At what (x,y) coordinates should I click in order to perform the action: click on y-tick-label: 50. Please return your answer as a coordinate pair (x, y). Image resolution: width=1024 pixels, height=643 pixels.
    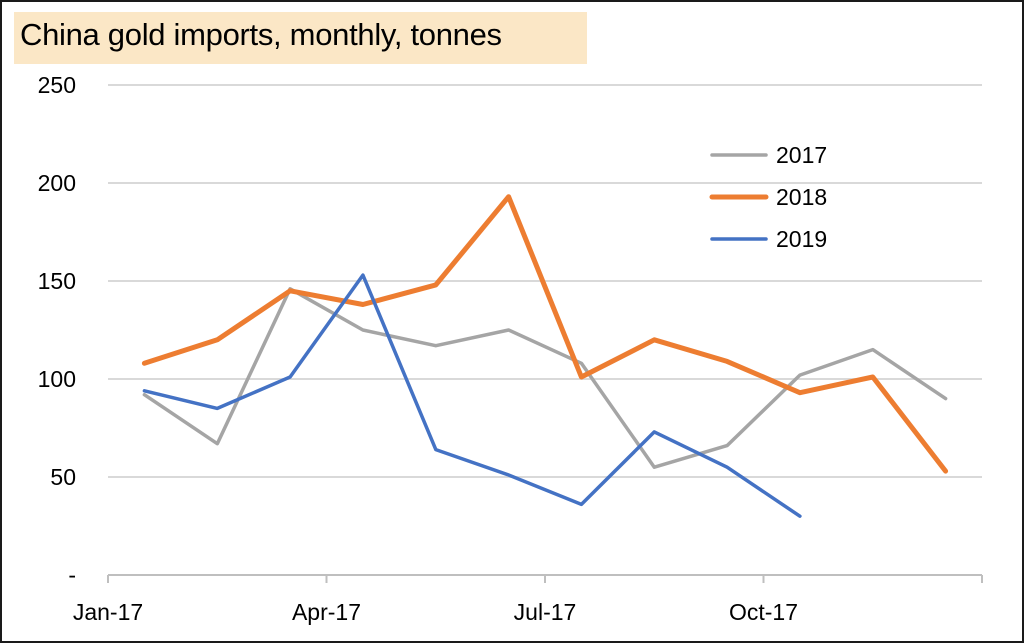
    Looking at the image, I should click on (63, 477).